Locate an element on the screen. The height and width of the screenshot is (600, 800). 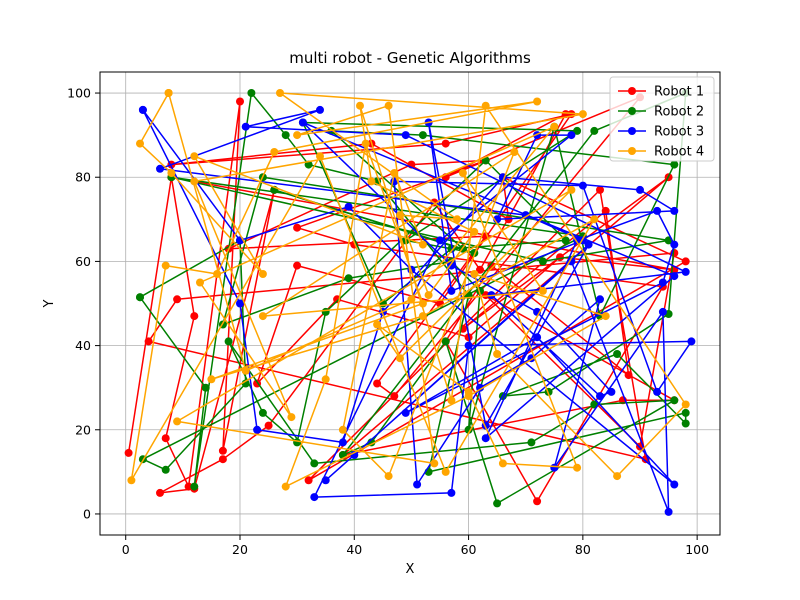
y-tick-label: 0 is located at coordinates (87, 513).